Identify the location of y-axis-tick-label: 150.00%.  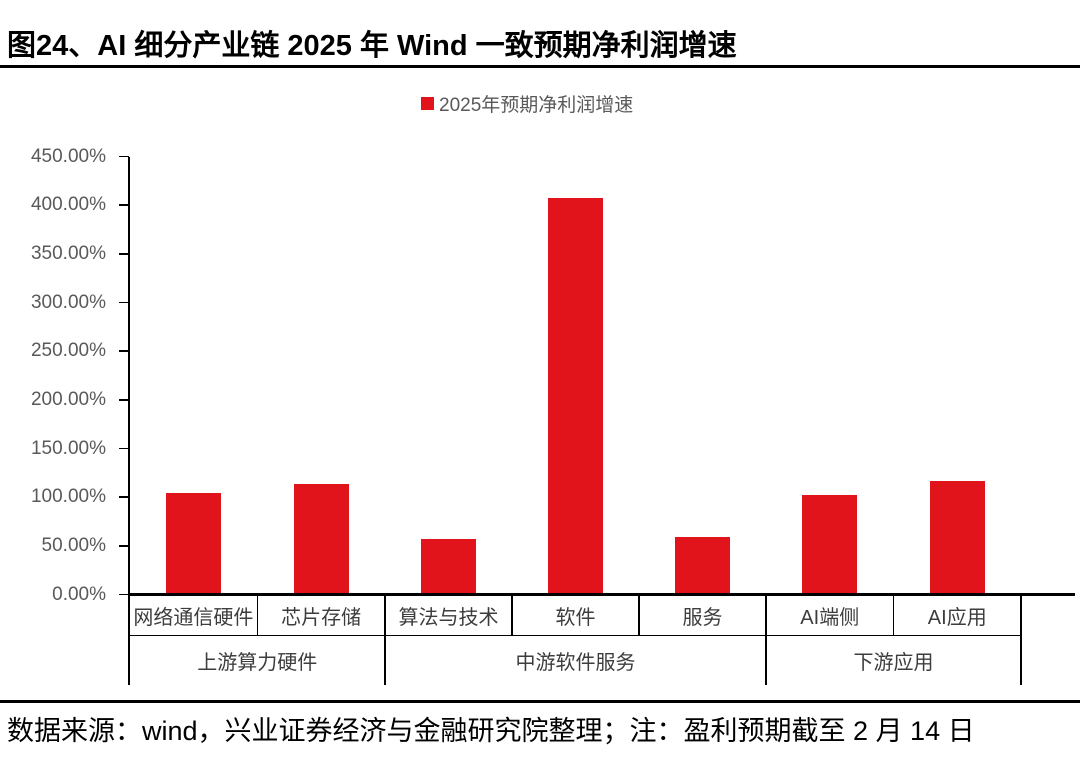
(68, 448).